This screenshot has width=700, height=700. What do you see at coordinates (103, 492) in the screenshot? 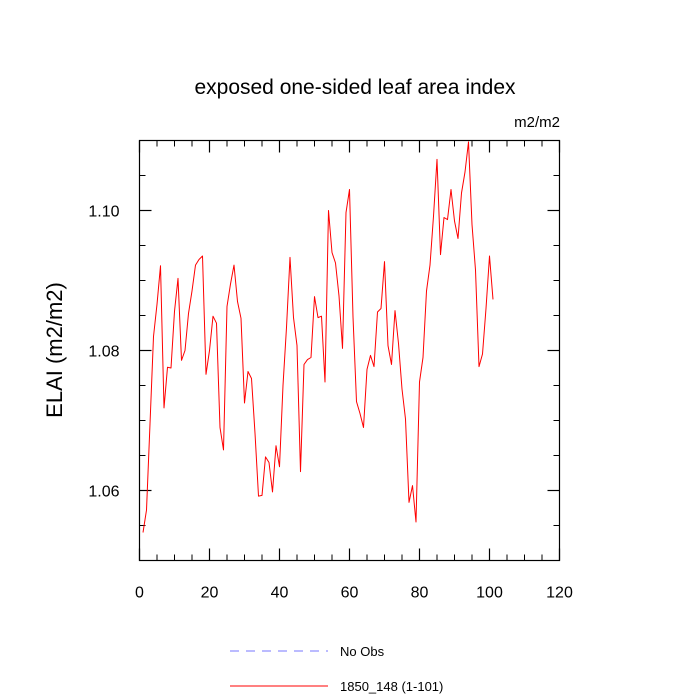
I see `y-tick-label: 1.06` at bounding box center [103, 492].